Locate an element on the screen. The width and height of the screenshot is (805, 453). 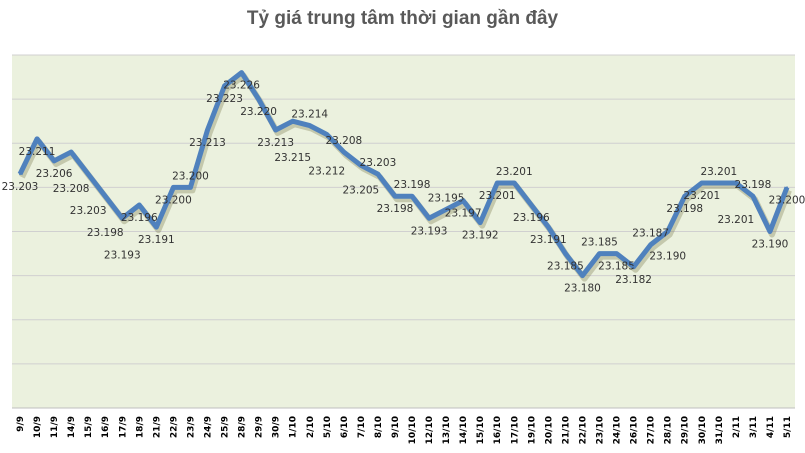
x-tick-label: 16/9 is located at coordinates (106, 427).